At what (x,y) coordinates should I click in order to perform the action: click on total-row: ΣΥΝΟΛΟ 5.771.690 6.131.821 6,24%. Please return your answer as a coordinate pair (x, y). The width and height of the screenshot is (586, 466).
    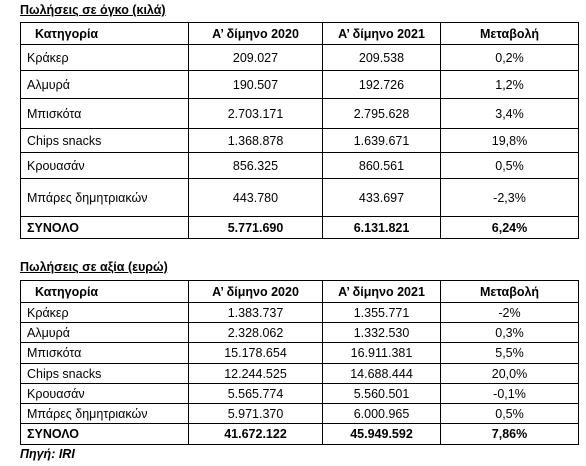
    Looking at the image, I should click on (299, 227).